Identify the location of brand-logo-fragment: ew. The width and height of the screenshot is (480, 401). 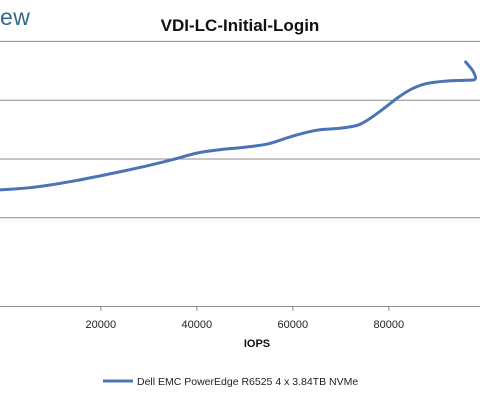
(15, 17).